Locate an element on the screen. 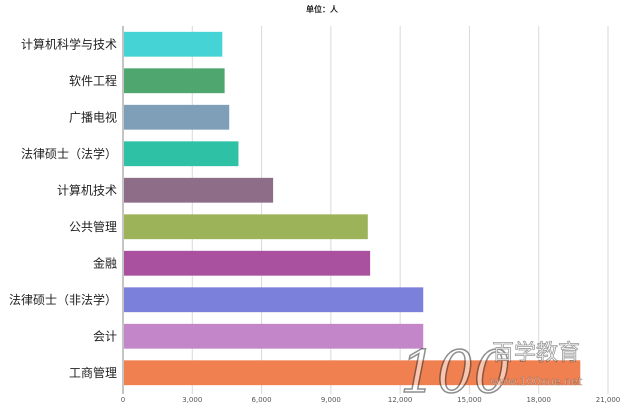 This screenshot has width=643, height=411. unit-label: 单位：人 is located at coordinates (322, 9).